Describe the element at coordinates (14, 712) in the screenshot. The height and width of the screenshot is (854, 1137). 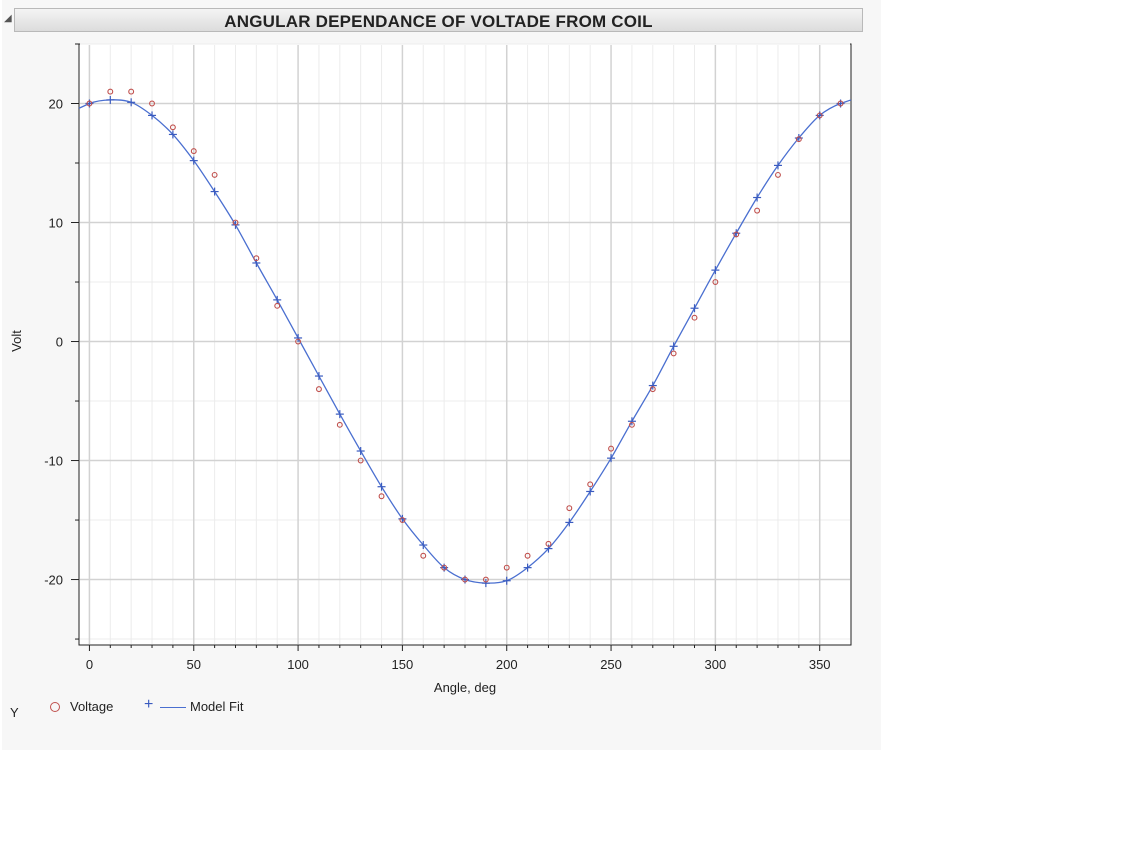
I see `legend-group-label: Y` at that location.